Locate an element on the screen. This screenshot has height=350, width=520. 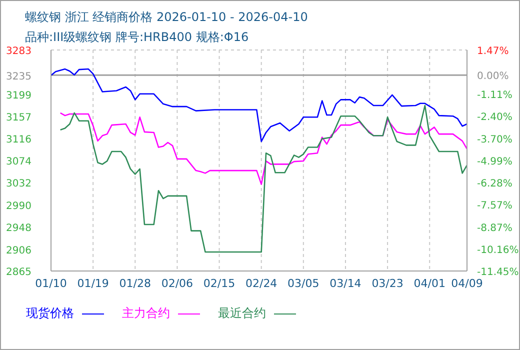
y2-tick-label: 0.00% is located at coordinates (493, 76).